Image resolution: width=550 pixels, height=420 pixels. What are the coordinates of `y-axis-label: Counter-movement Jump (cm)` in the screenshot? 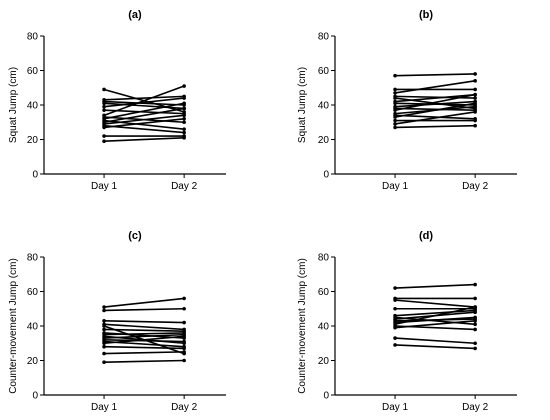 It's located at (302, 326).